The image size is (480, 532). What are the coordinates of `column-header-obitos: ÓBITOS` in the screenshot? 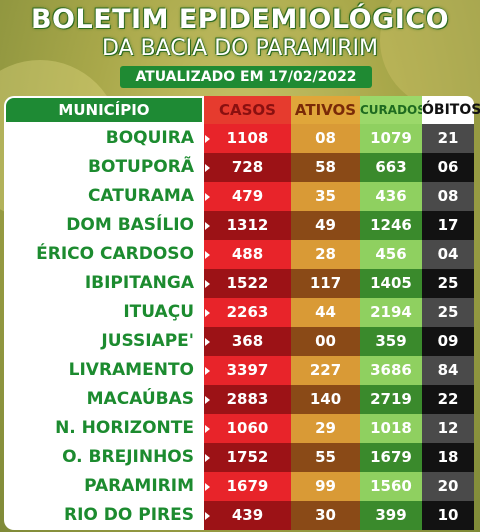 It's located at (451, 110).